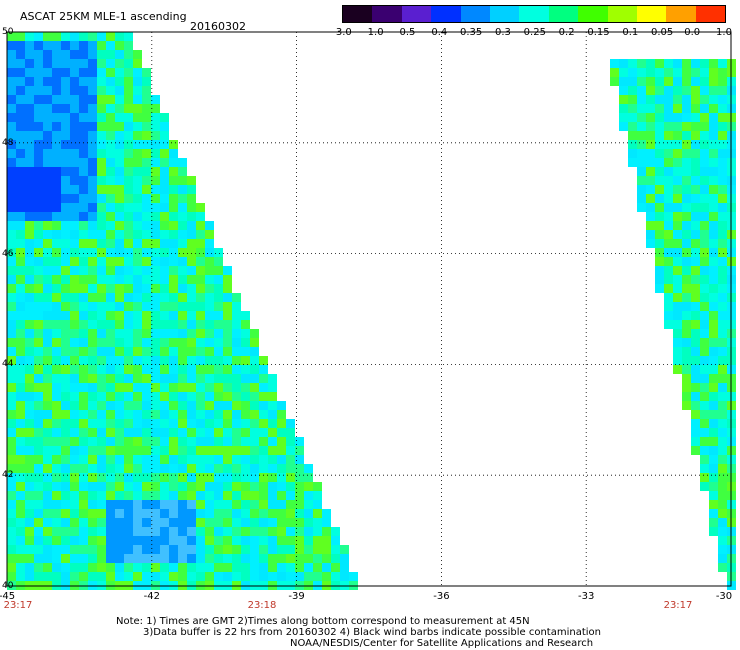 This screenshot has width=740, height=650. I want to click on colorbar-segment, so click(416, 14).